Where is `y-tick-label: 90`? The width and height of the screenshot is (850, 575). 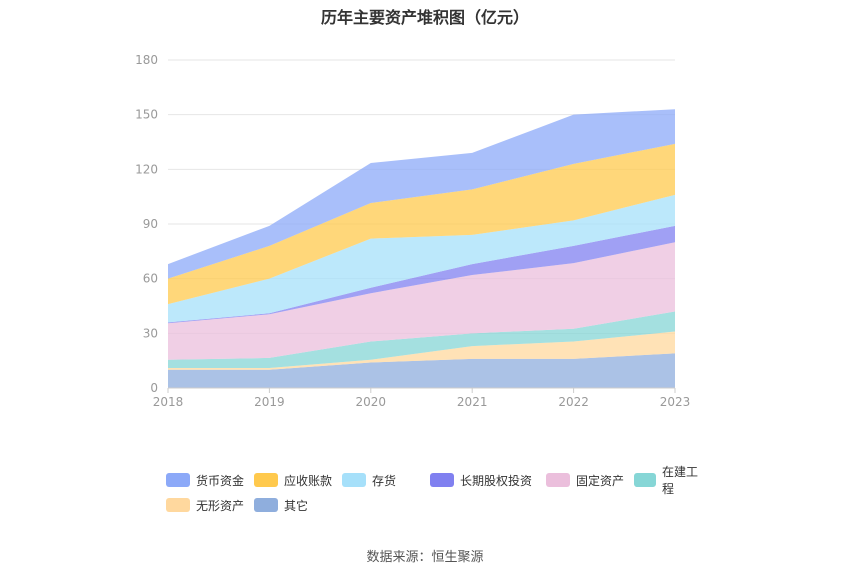
y-tick-label: 90 is located at coordinates (150, 224).